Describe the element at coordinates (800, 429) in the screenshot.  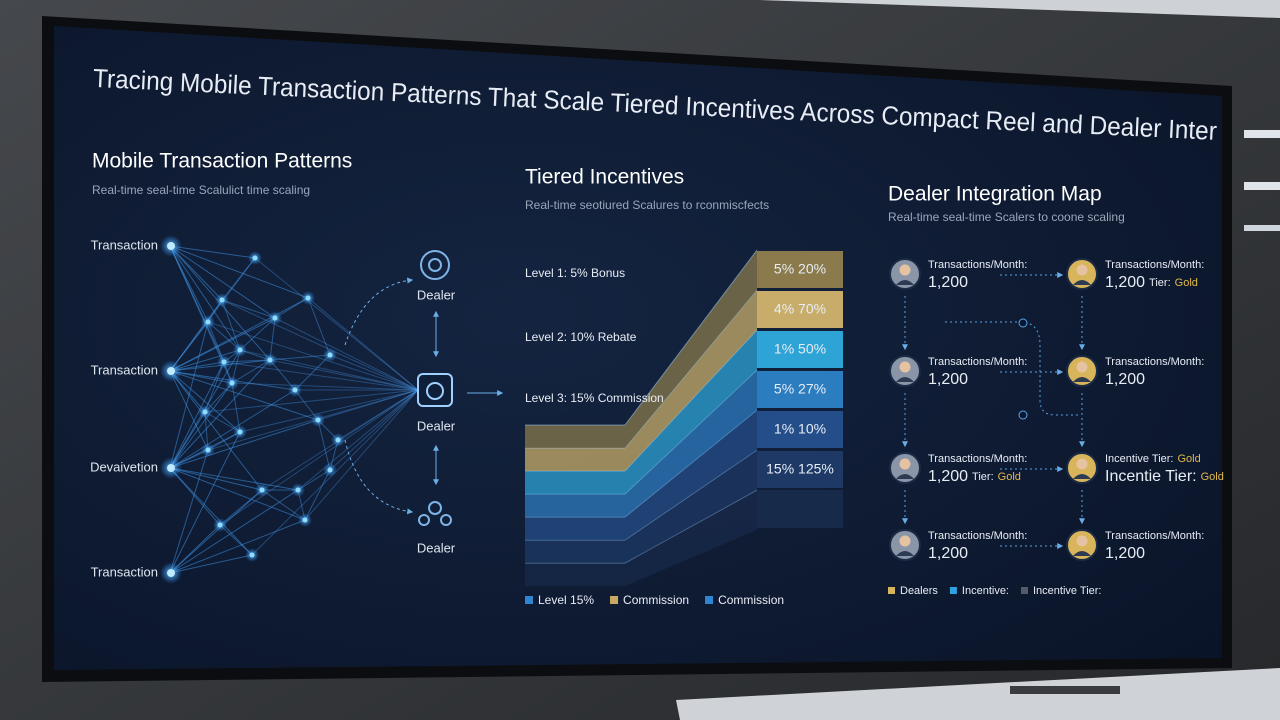
I see `tier-label: 1% 10%` at that location.